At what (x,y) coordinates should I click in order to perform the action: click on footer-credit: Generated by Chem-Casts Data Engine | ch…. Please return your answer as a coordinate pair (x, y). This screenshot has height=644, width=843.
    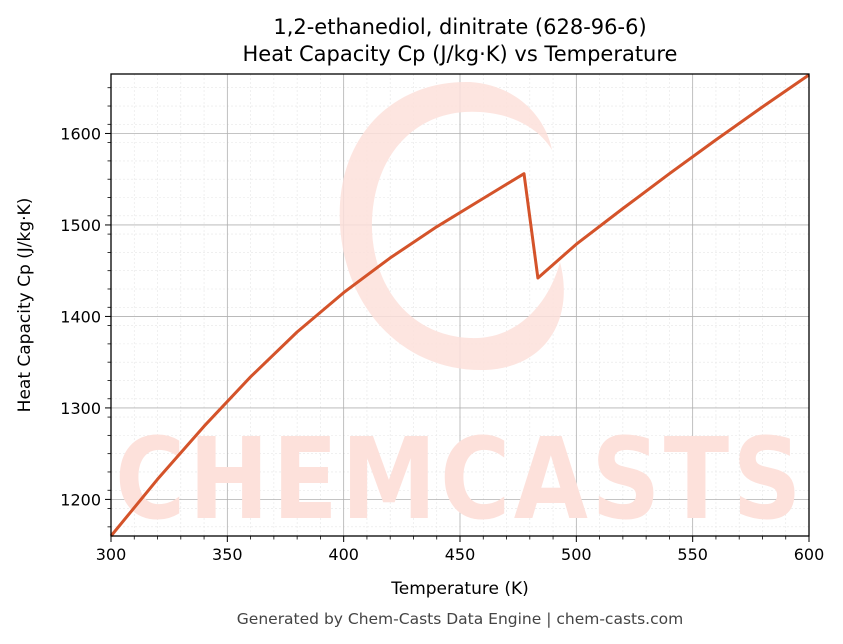
    Looking at the image, I should click on (460, 619).